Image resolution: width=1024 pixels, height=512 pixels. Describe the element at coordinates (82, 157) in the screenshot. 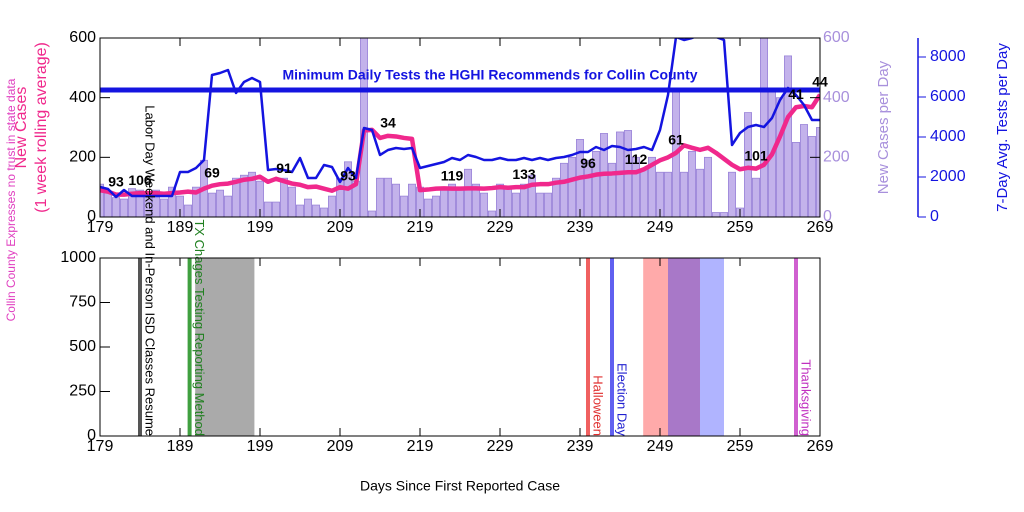

I see `y-tick-label: 200` at that location.